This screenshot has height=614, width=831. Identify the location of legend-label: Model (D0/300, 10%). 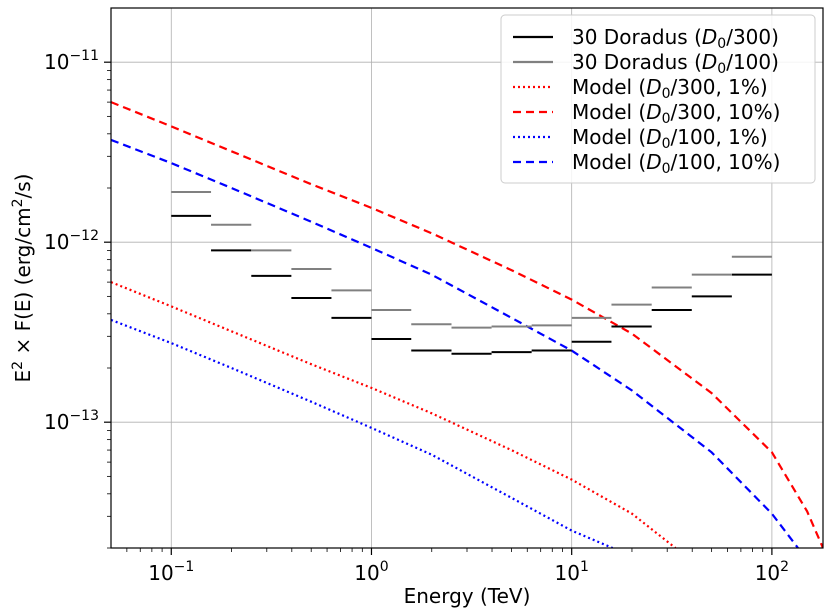
(676, 113).